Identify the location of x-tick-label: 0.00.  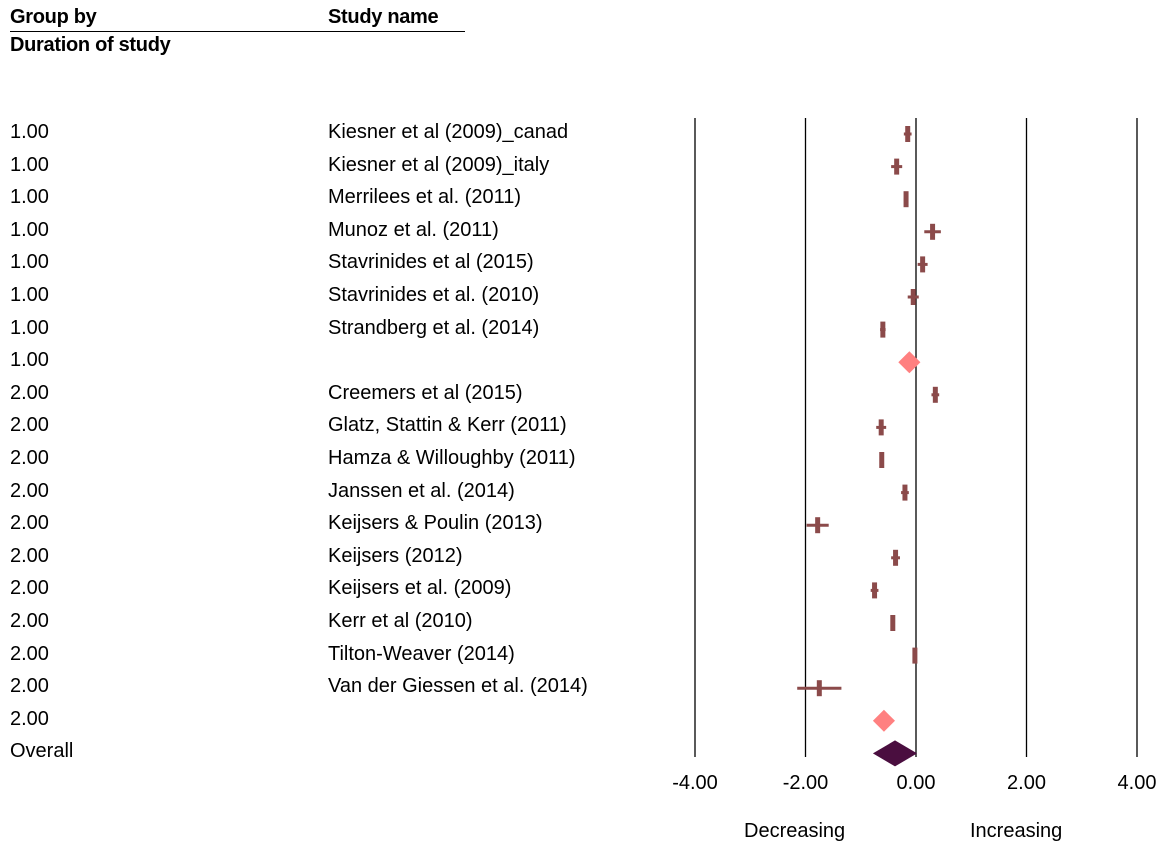
(916, 783).